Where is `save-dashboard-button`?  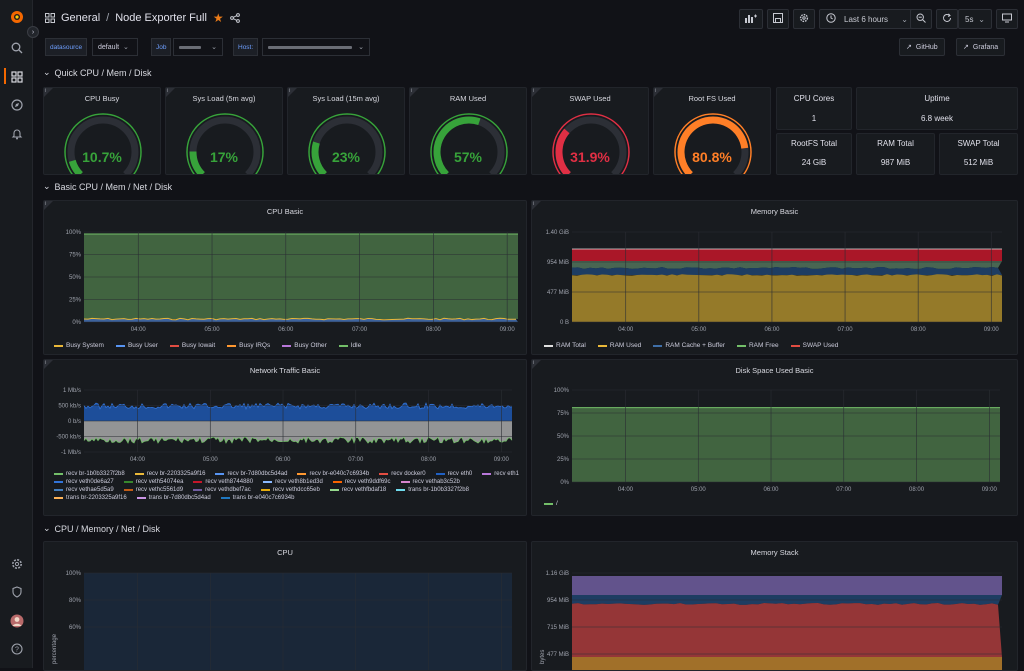
save-dashboard-button is located at coordinates (778, 19).